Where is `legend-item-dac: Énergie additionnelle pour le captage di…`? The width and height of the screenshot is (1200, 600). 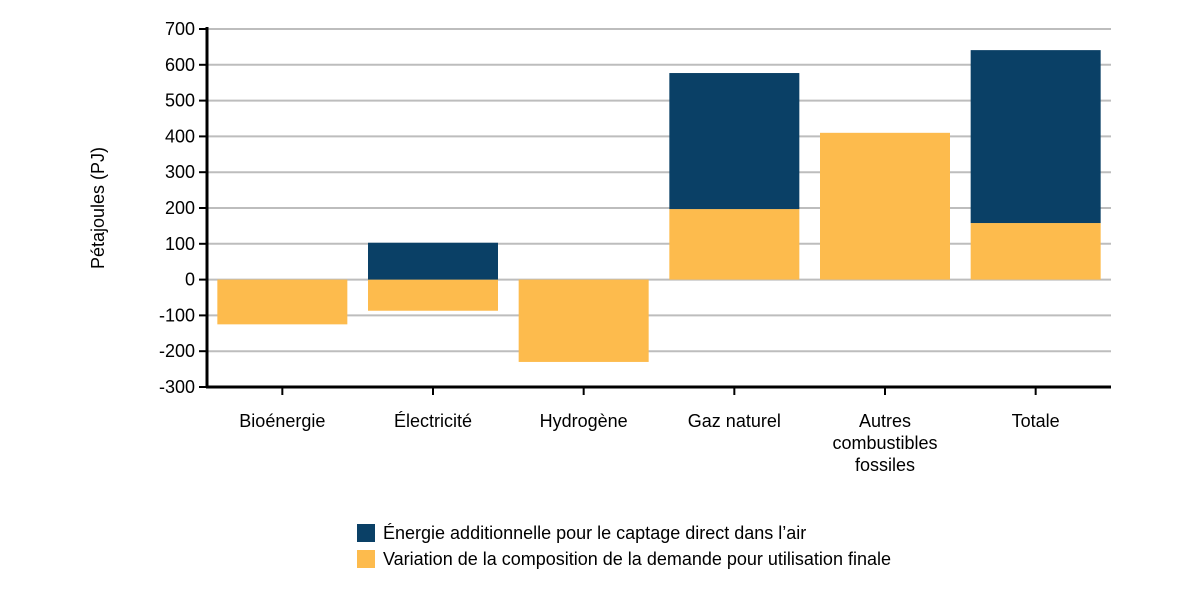
legend-item-dac: Énergie additionnelle pour le captage di… is located at coordinates (624, 533).